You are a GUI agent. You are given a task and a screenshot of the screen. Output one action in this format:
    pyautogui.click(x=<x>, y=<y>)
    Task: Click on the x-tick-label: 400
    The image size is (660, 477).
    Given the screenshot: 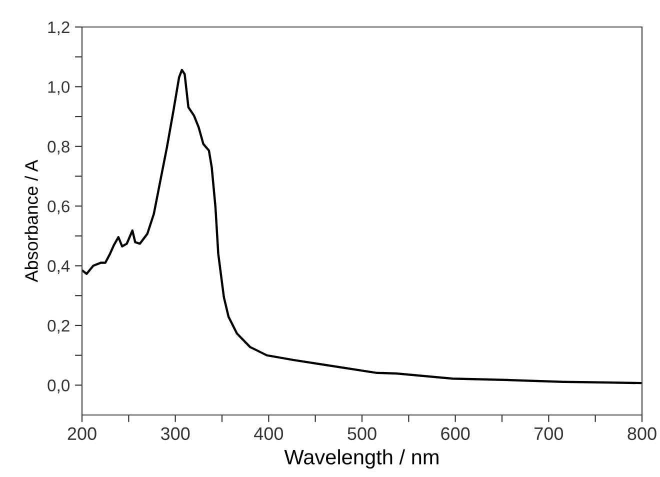 What is the action you would take?
    pyautogui.click(x=269, y=433)
    